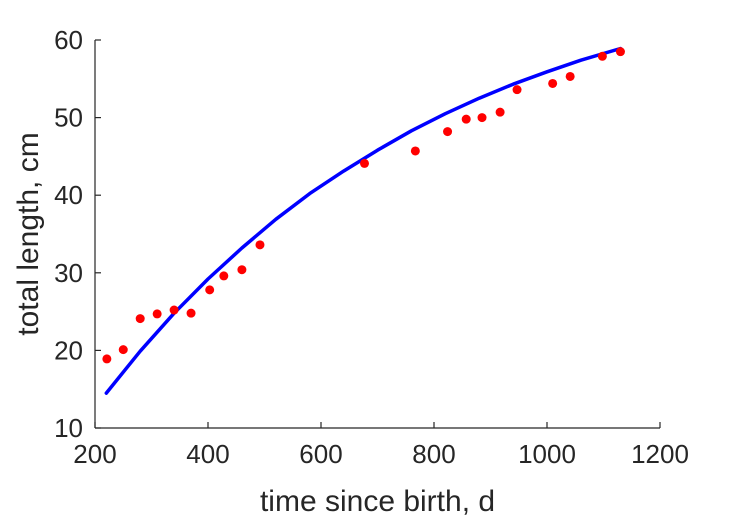 This screenshot has width=729, height=521. Describe the element at coordinates (94, 454) in the screenshot. I see `x-tick-label: 200` at that location.